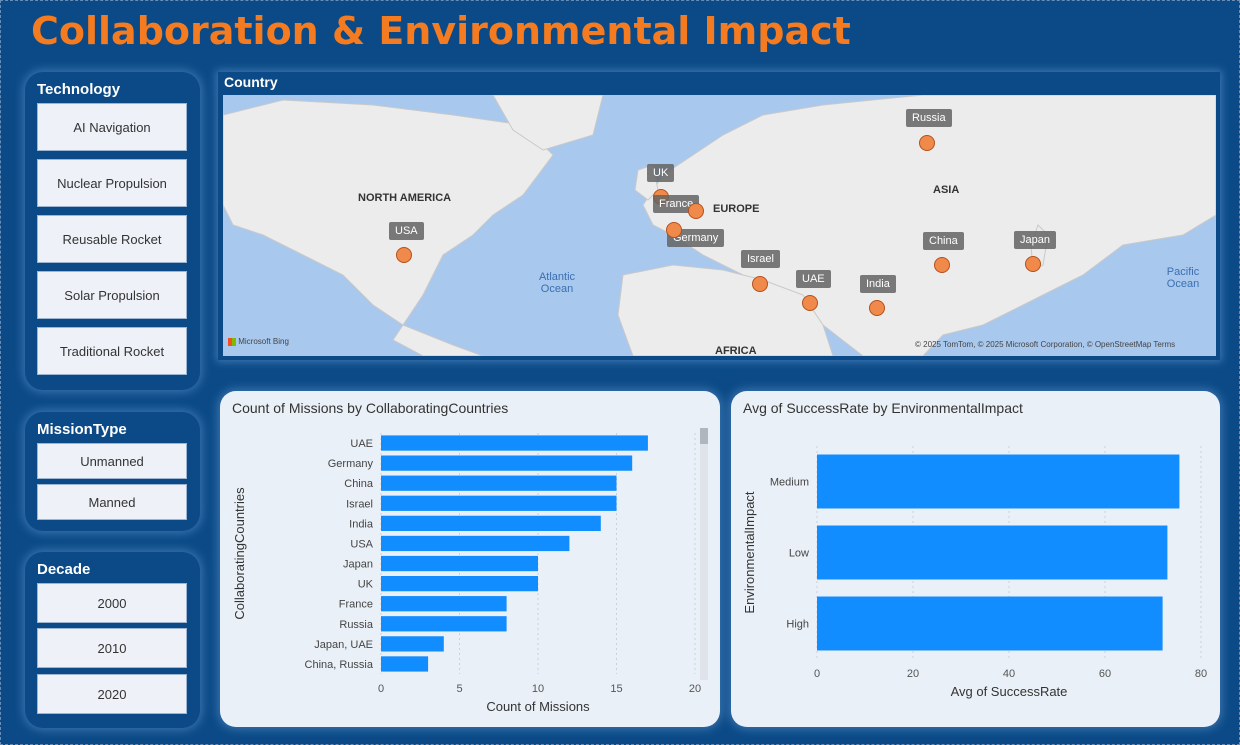  Describe the element at coordinates (112, 295) in the screenshot. I see `technology-option-solar-propulsion: Solar Propulsion` at that location.